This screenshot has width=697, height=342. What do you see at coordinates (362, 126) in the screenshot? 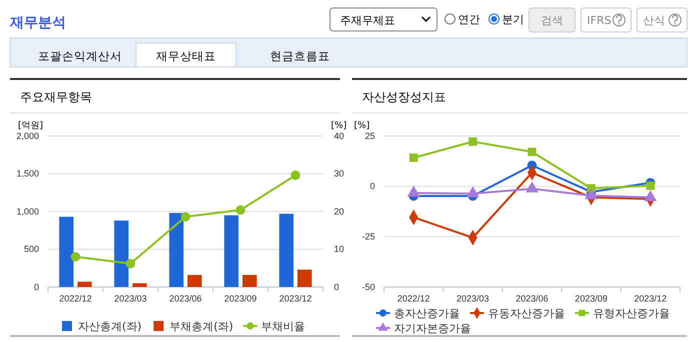
I see `y-axis-title: [%]` at bounding box center [362, 126].